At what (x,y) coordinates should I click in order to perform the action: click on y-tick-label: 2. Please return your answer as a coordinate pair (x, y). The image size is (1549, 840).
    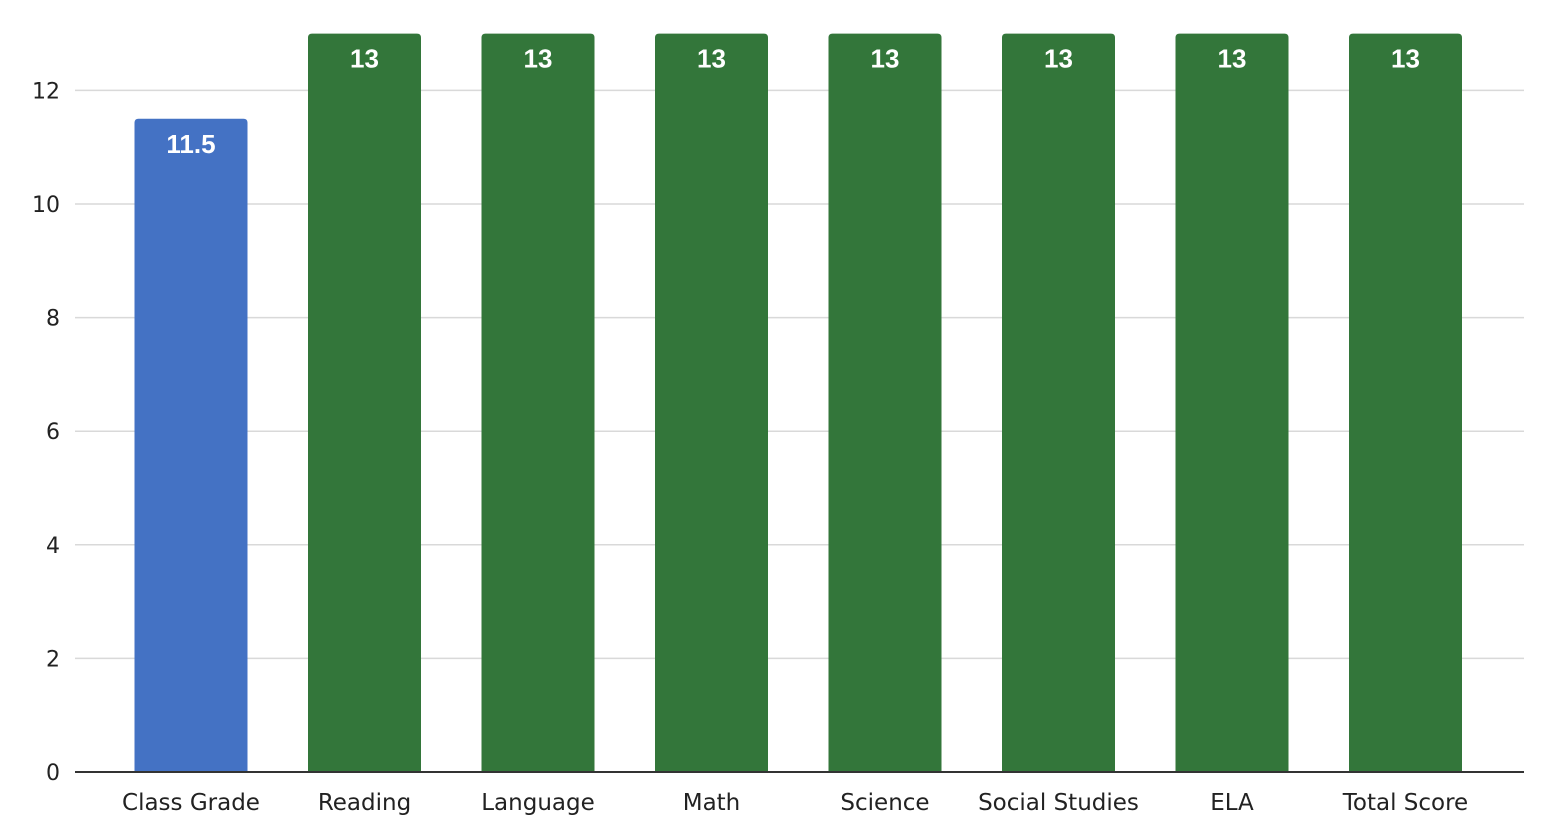
    Looking at the image, I should click on (53, 659).